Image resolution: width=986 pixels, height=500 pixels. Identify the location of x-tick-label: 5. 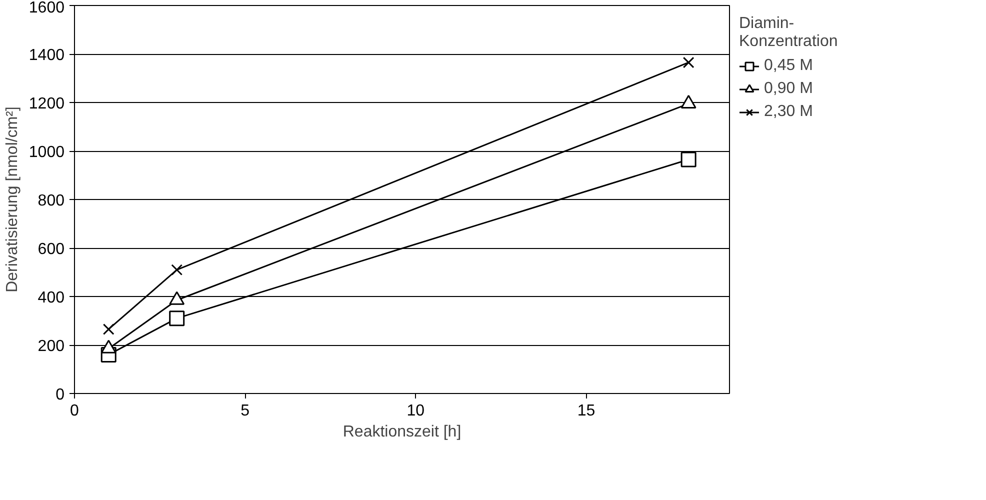
(245, 411).